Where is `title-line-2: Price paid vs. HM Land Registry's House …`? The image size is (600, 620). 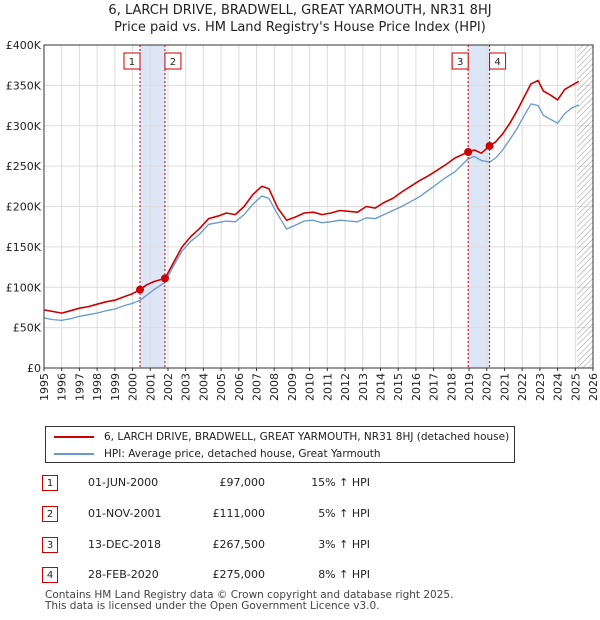 title-line-2: Price paid vs. HM Land Registry's House … is located at coordinates (300, 27).